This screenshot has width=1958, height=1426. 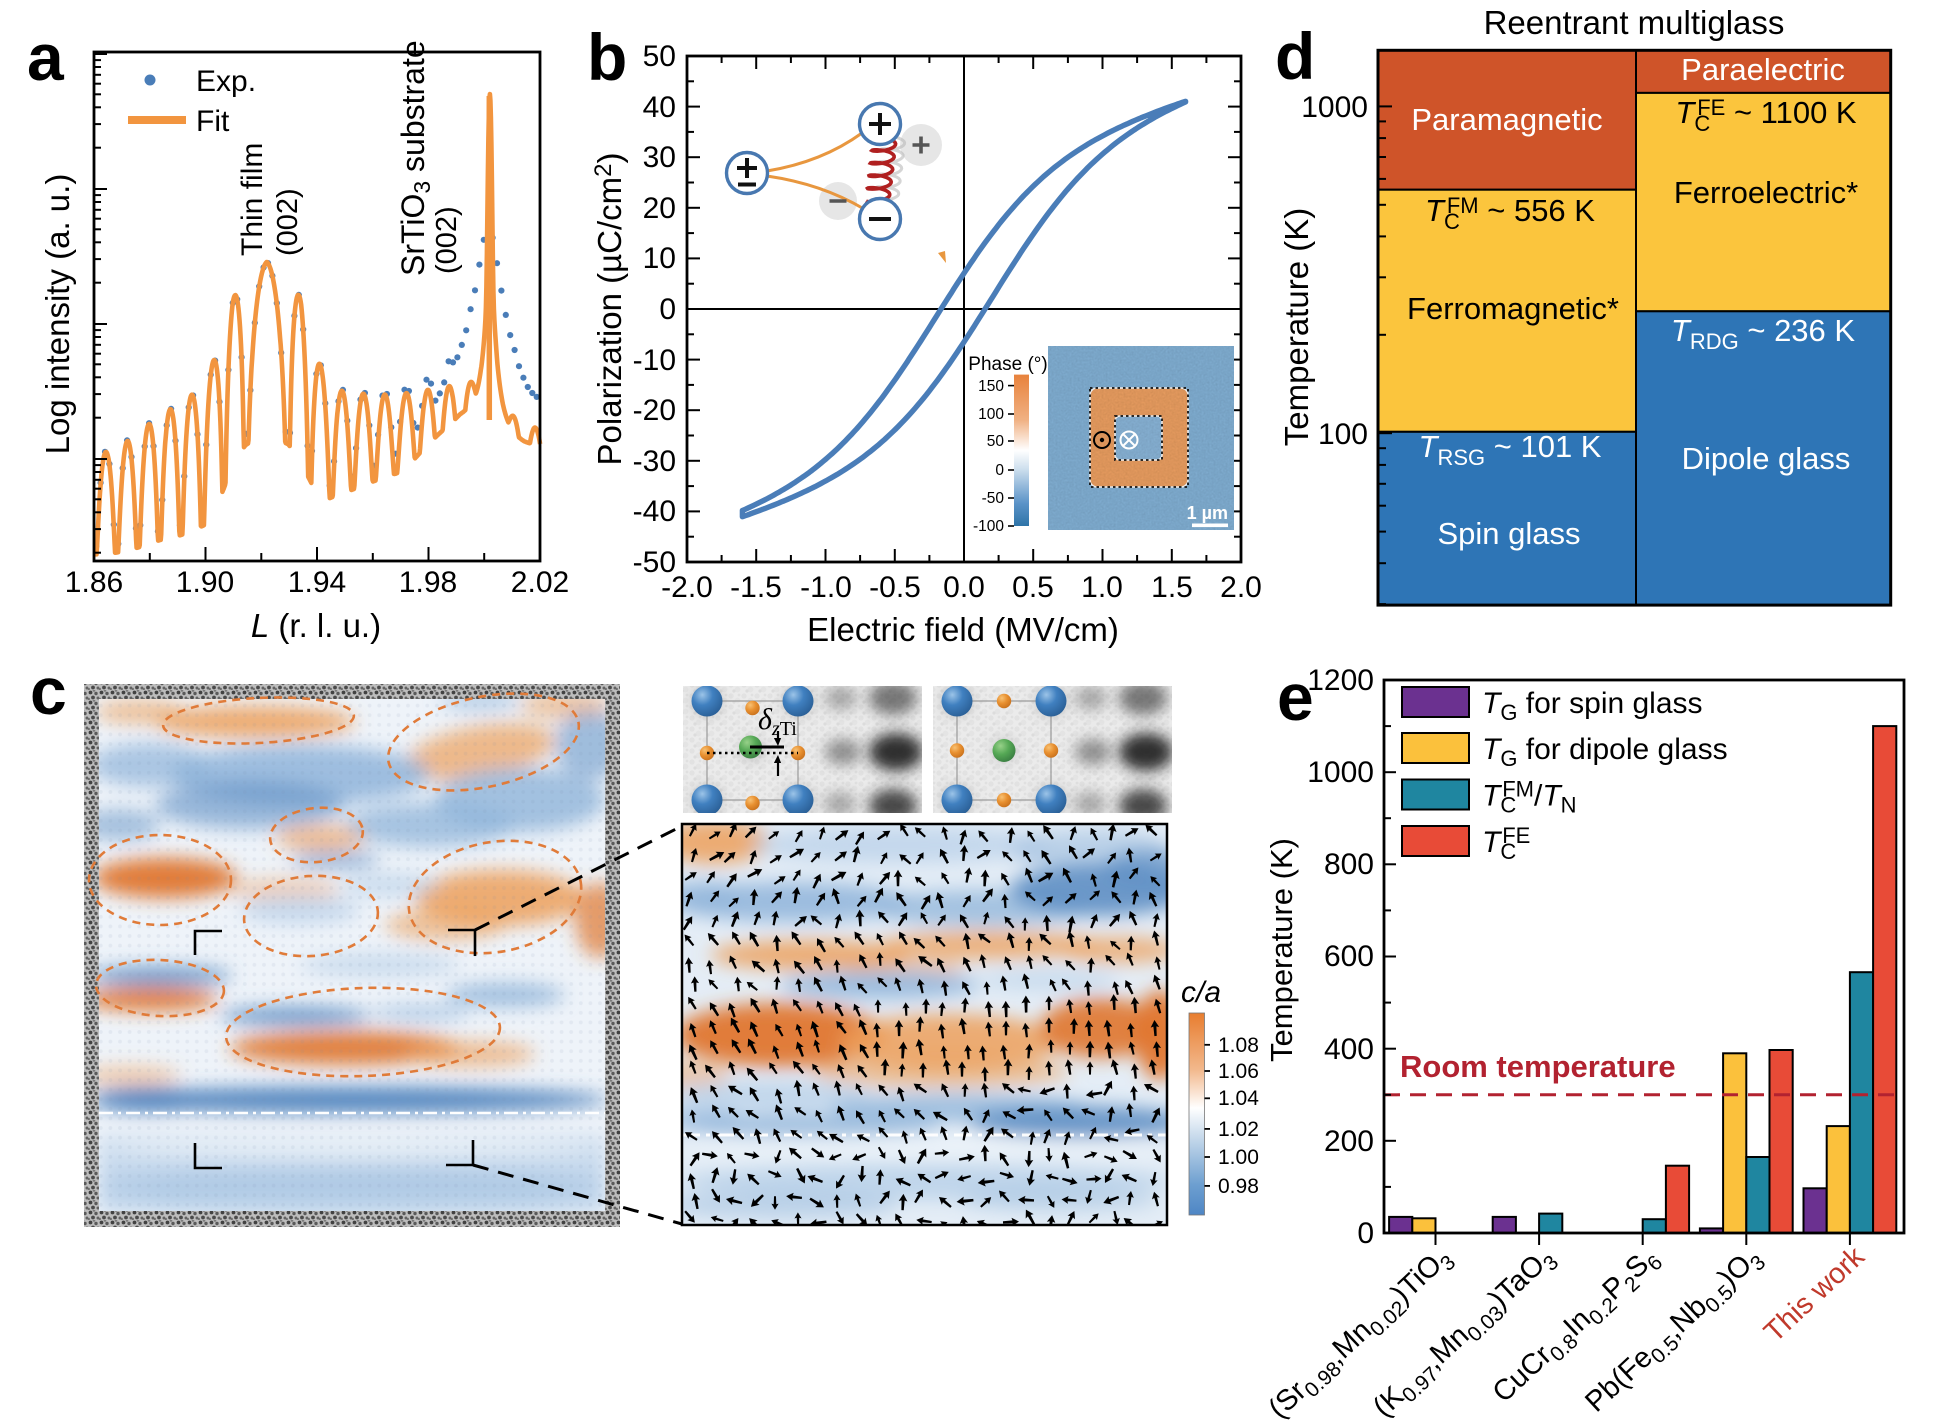 I want to click on svg-text: b, so click(x=607, y=57).